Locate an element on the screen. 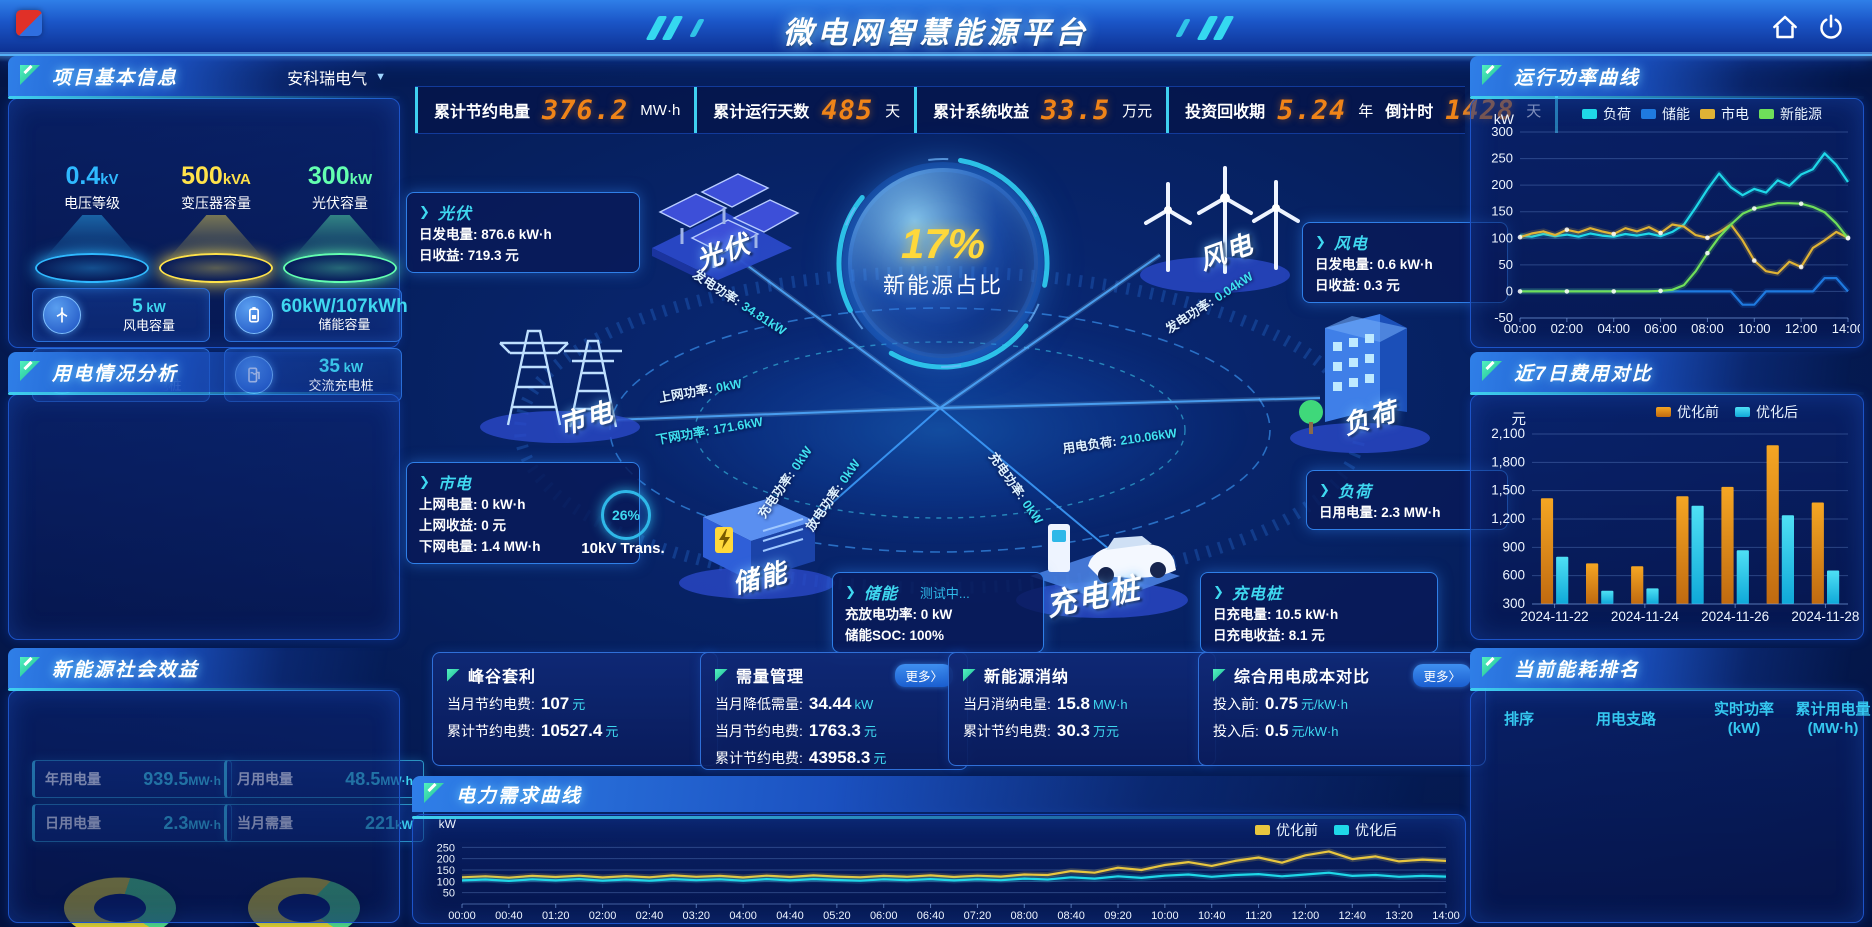 The width and height of the screenshot is (1872, 927). row-key: 日发电量: is located at coordinates (450, 234).